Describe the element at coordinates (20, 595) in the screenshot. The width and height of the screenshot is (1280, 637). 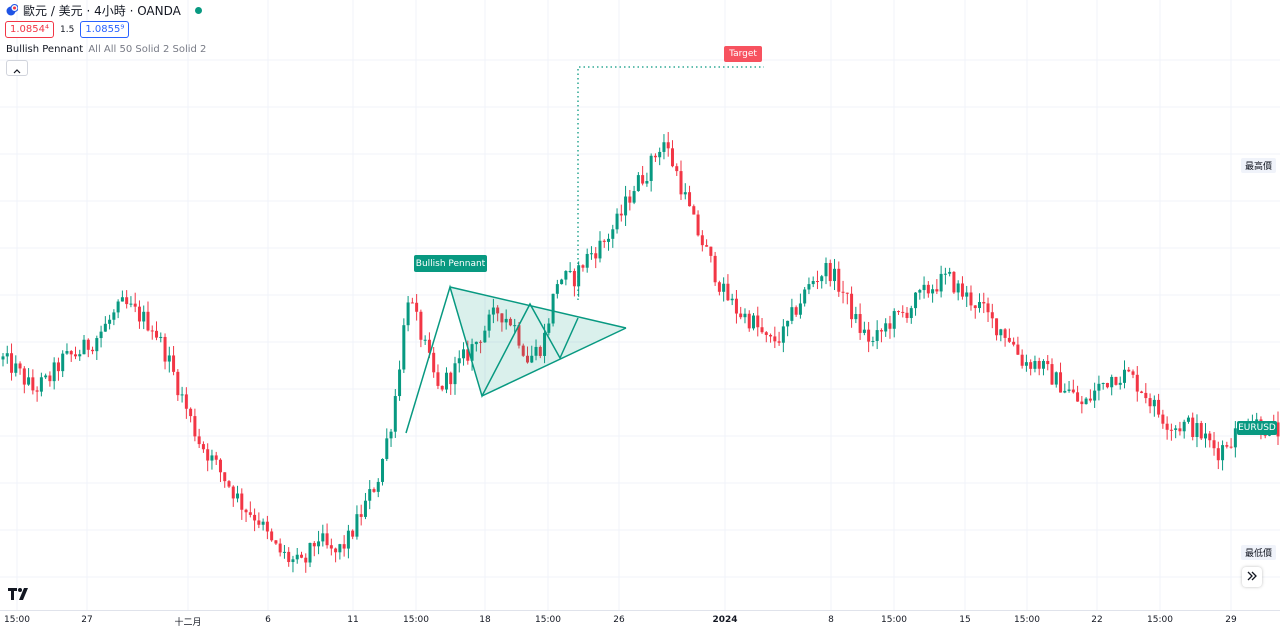
I see `tradingview-logo` at that location.